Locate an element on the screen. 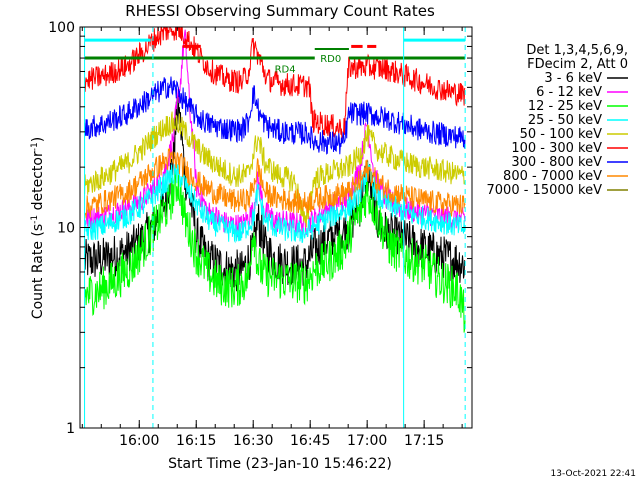  legend-label: 6 - 12 keV is located at coordinates (569, 92).